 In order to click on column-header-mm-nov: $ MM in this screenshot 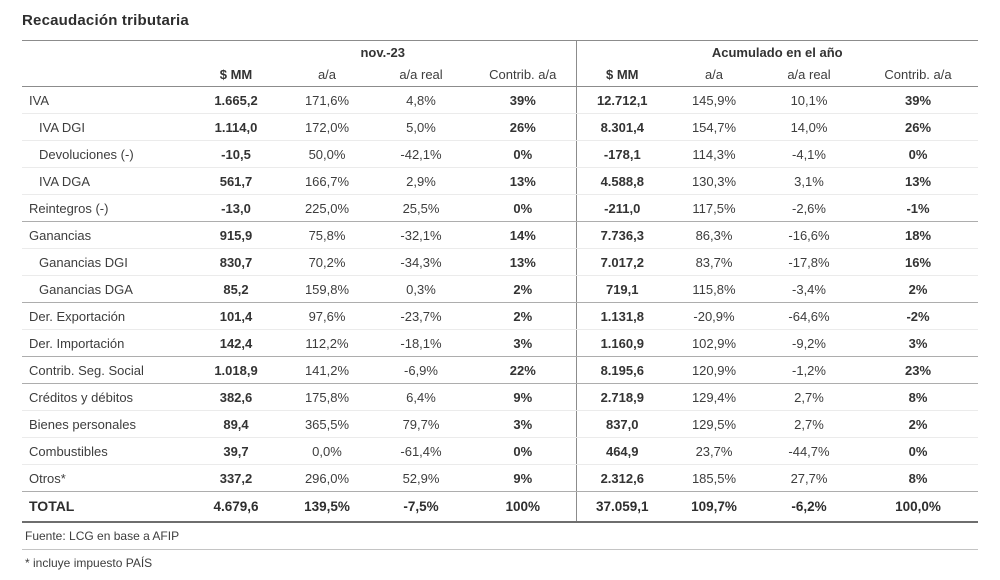, I will do `click(236, 75)`.